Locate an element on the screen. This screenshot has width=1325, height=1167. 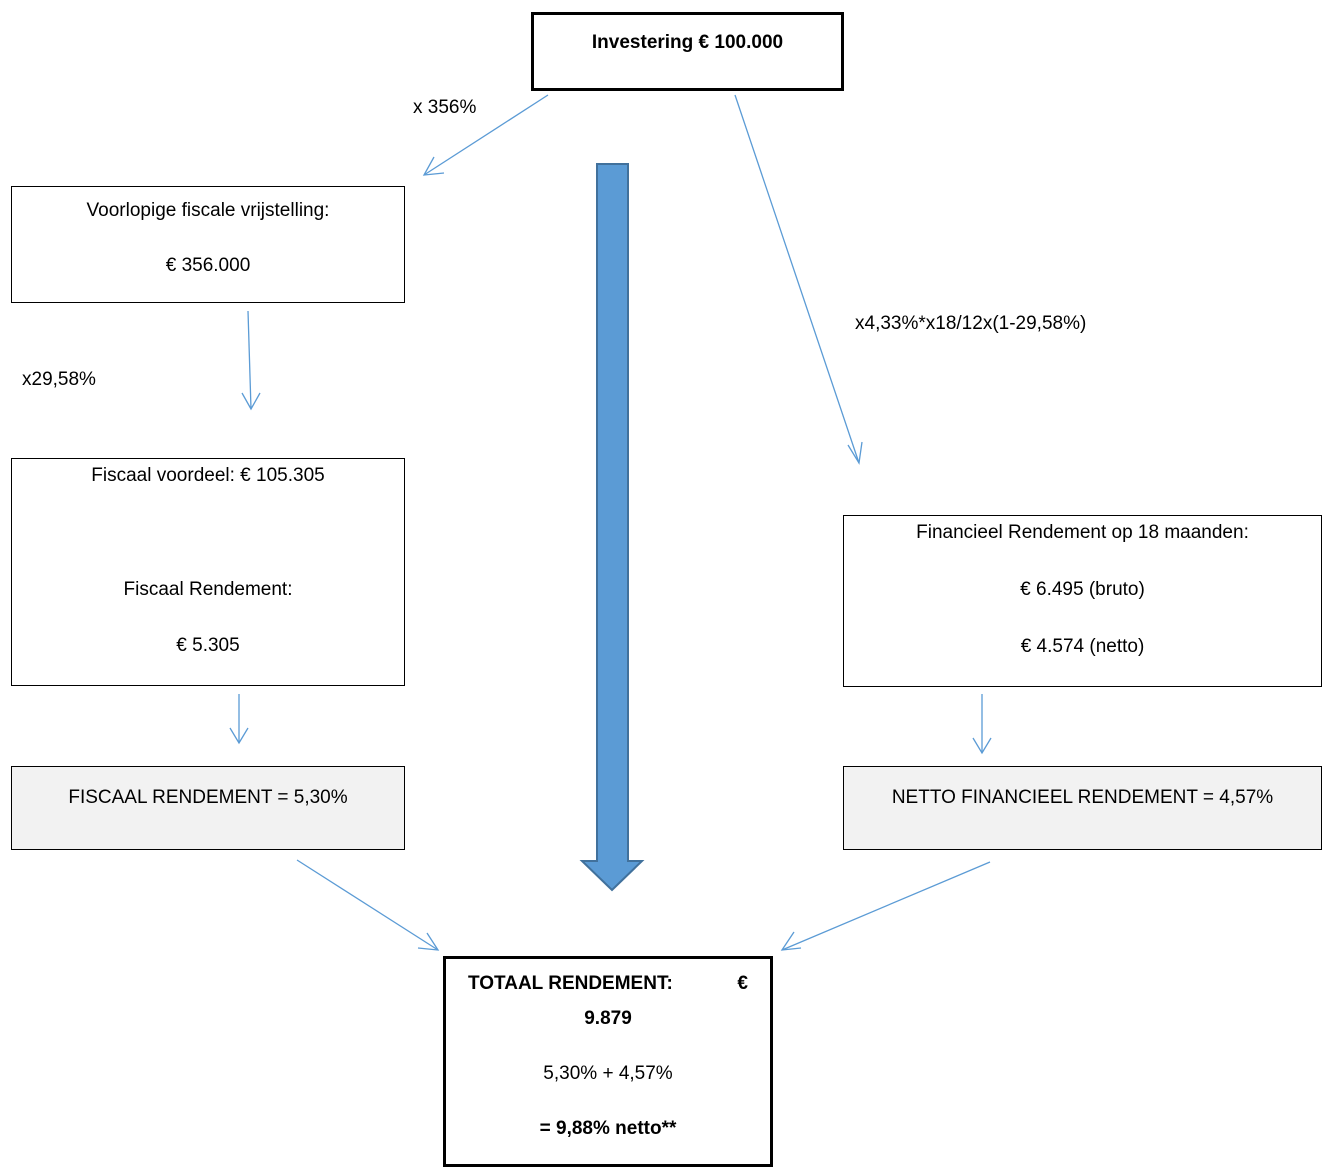
arrow-investment-to-financial is located at coordinates (798, 279).